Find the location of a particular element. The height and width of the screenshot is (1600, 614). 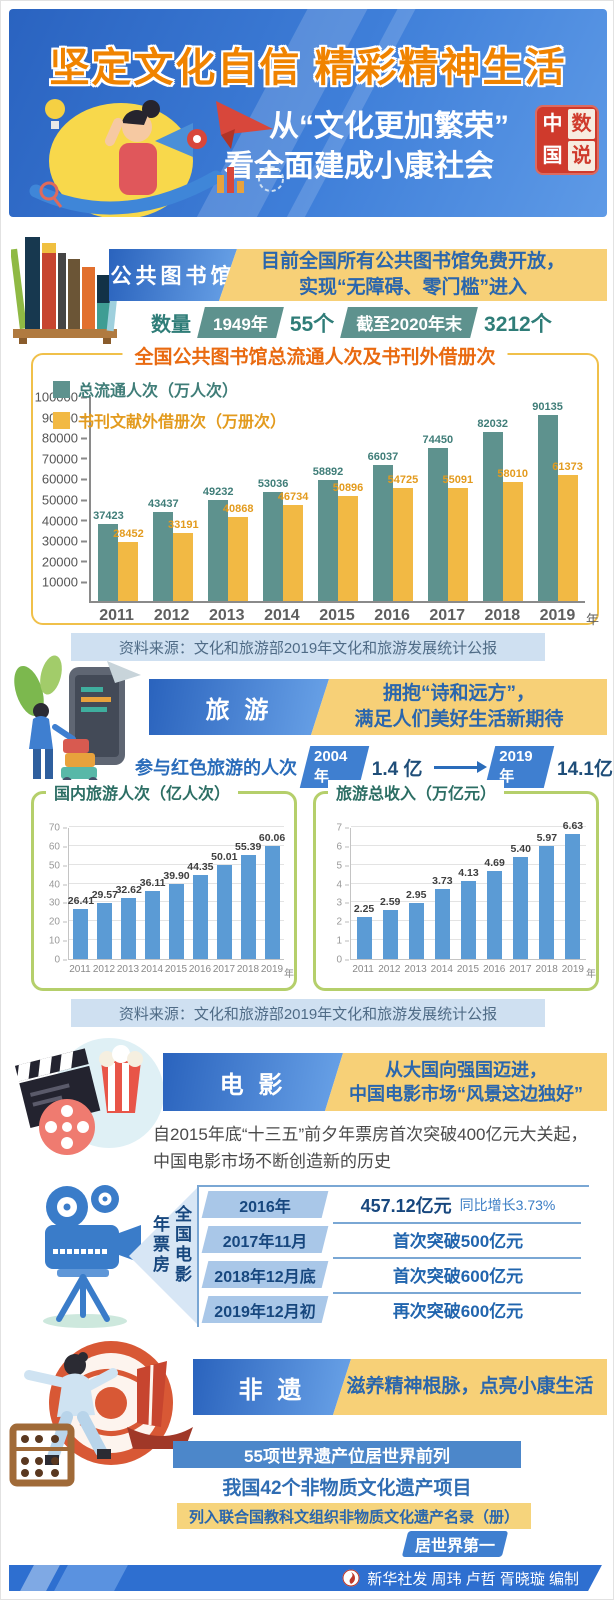

x-axis-tick-label: 2013 is located at coordinates (128, 969).